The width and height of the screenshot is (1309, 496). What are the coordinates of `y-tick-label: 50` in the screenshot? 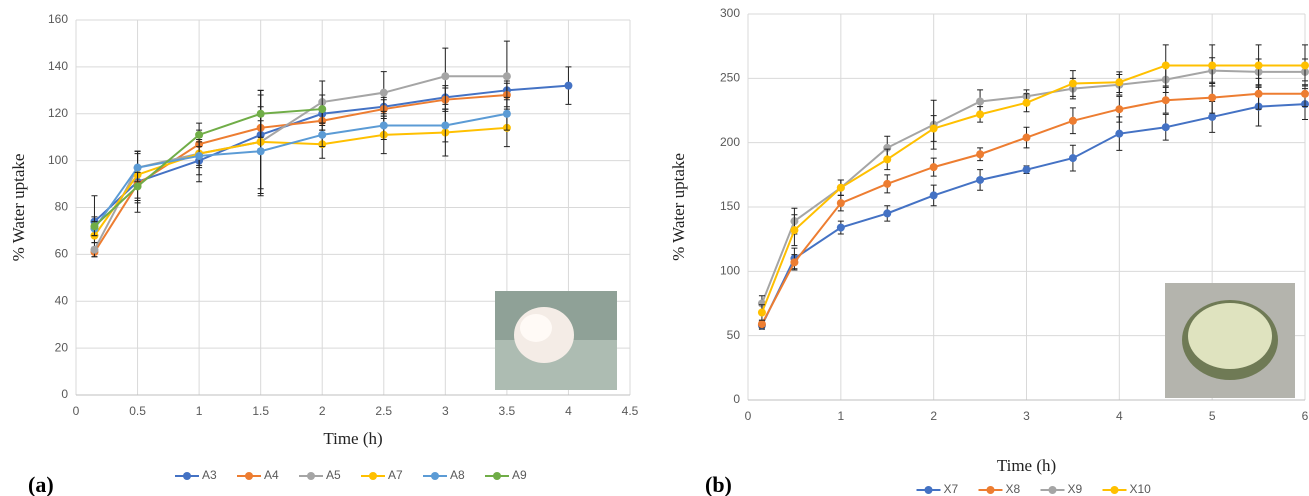 It's located at (734, 335).